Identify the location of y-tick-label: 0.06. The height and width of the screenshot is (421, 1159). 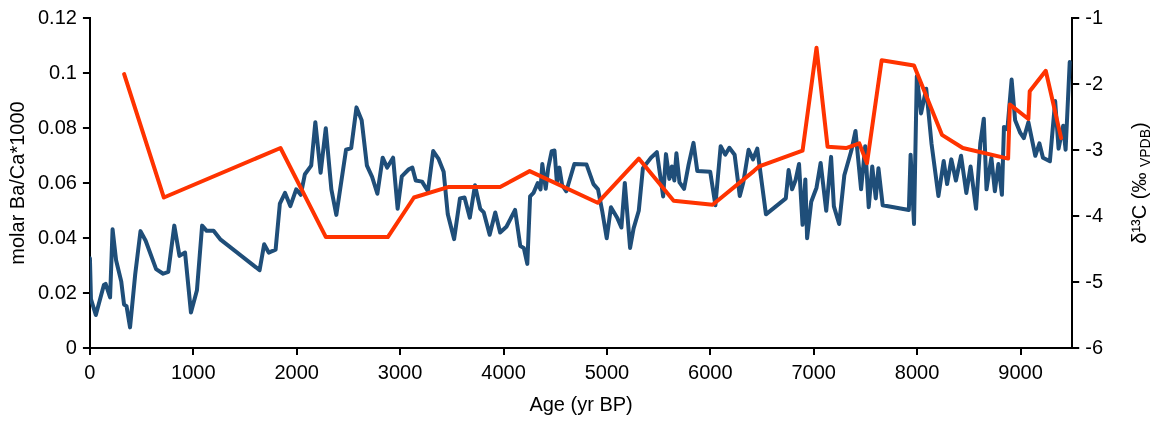
(57, 181).